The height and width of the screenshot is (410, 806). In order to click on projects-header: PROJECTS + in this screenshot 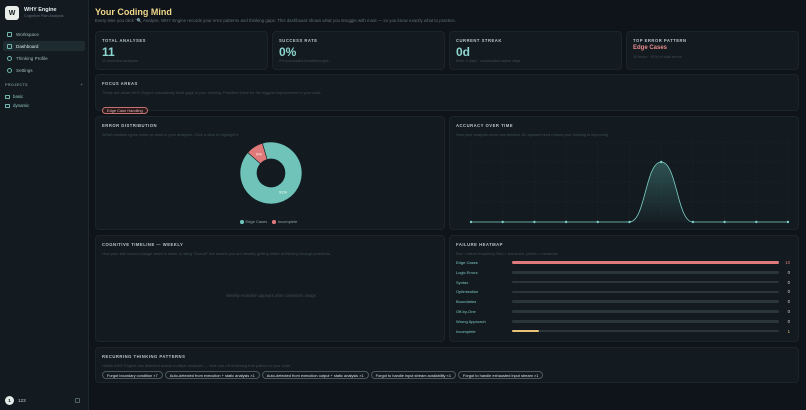, I will do `click(44, 85)`.